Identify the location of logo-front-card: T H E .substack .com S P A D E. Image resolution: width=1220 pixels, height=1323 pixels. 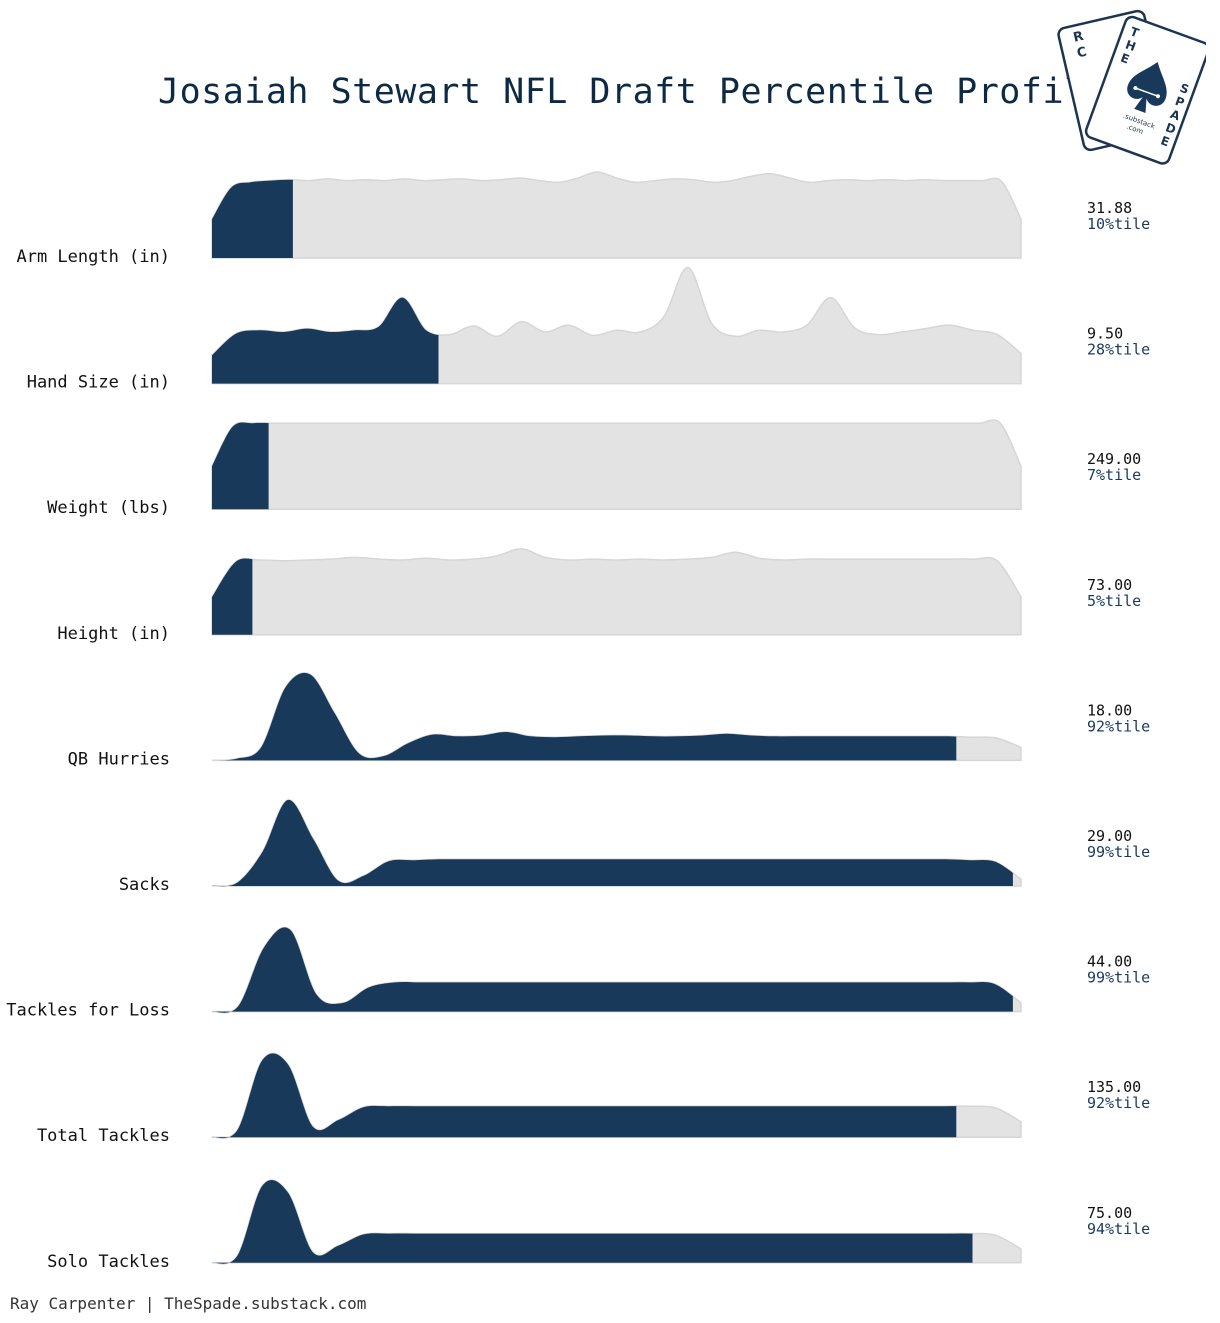
(1145, 90).